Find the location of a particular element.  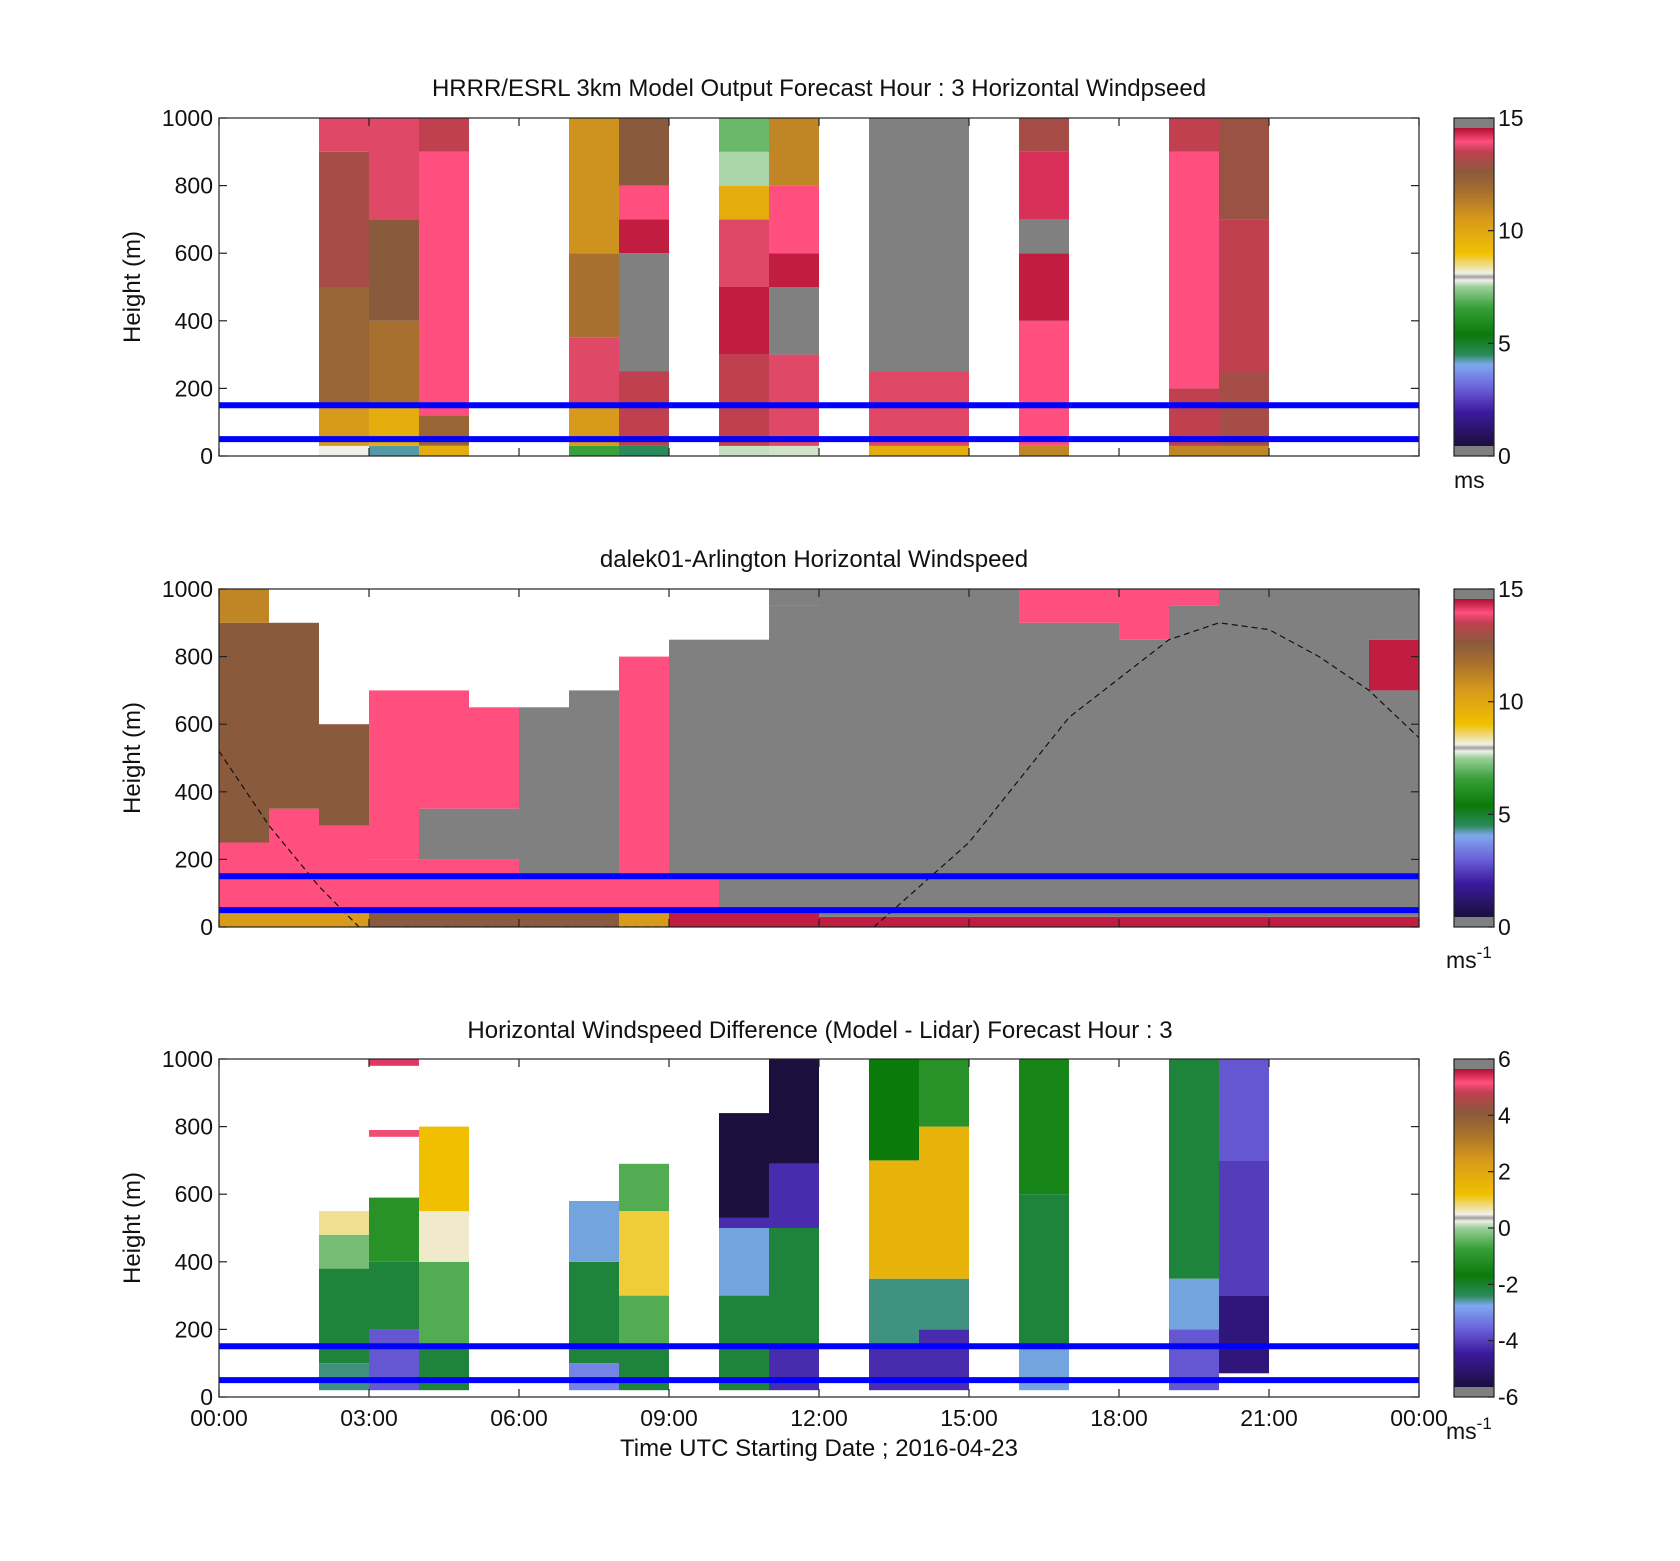

colorbar-tick-label: 4 is located at coordinates (1504, 1115).